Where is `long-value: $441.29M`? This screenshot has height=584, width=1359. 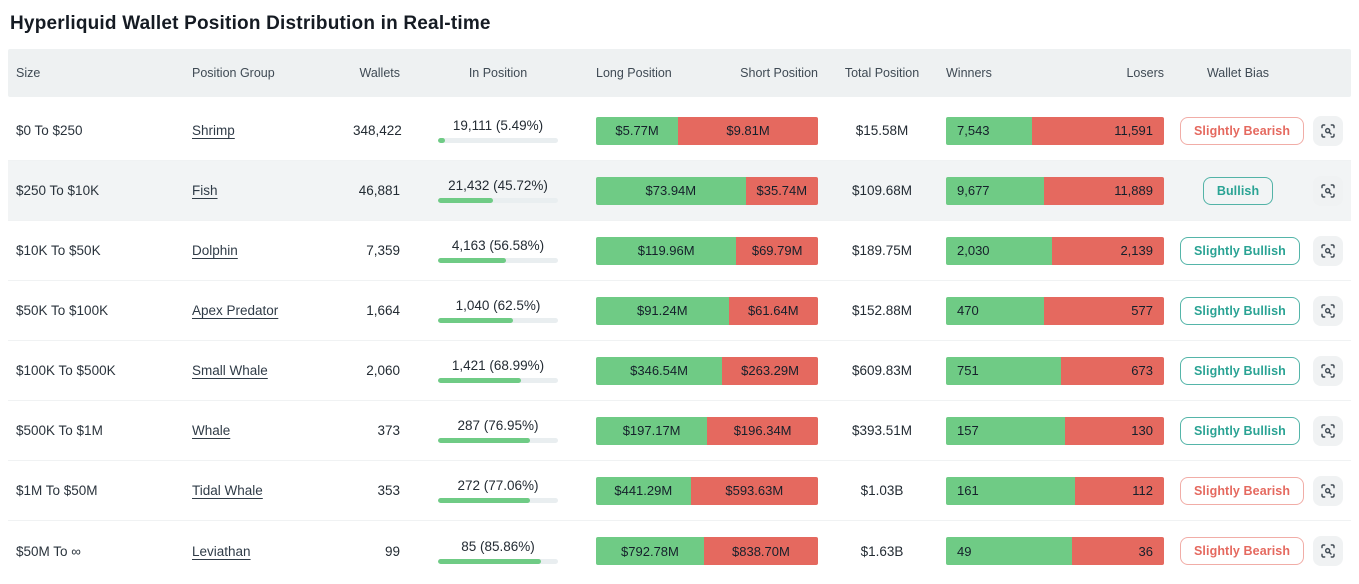 long-value: $441.29M is located at coordinates (643, 490).